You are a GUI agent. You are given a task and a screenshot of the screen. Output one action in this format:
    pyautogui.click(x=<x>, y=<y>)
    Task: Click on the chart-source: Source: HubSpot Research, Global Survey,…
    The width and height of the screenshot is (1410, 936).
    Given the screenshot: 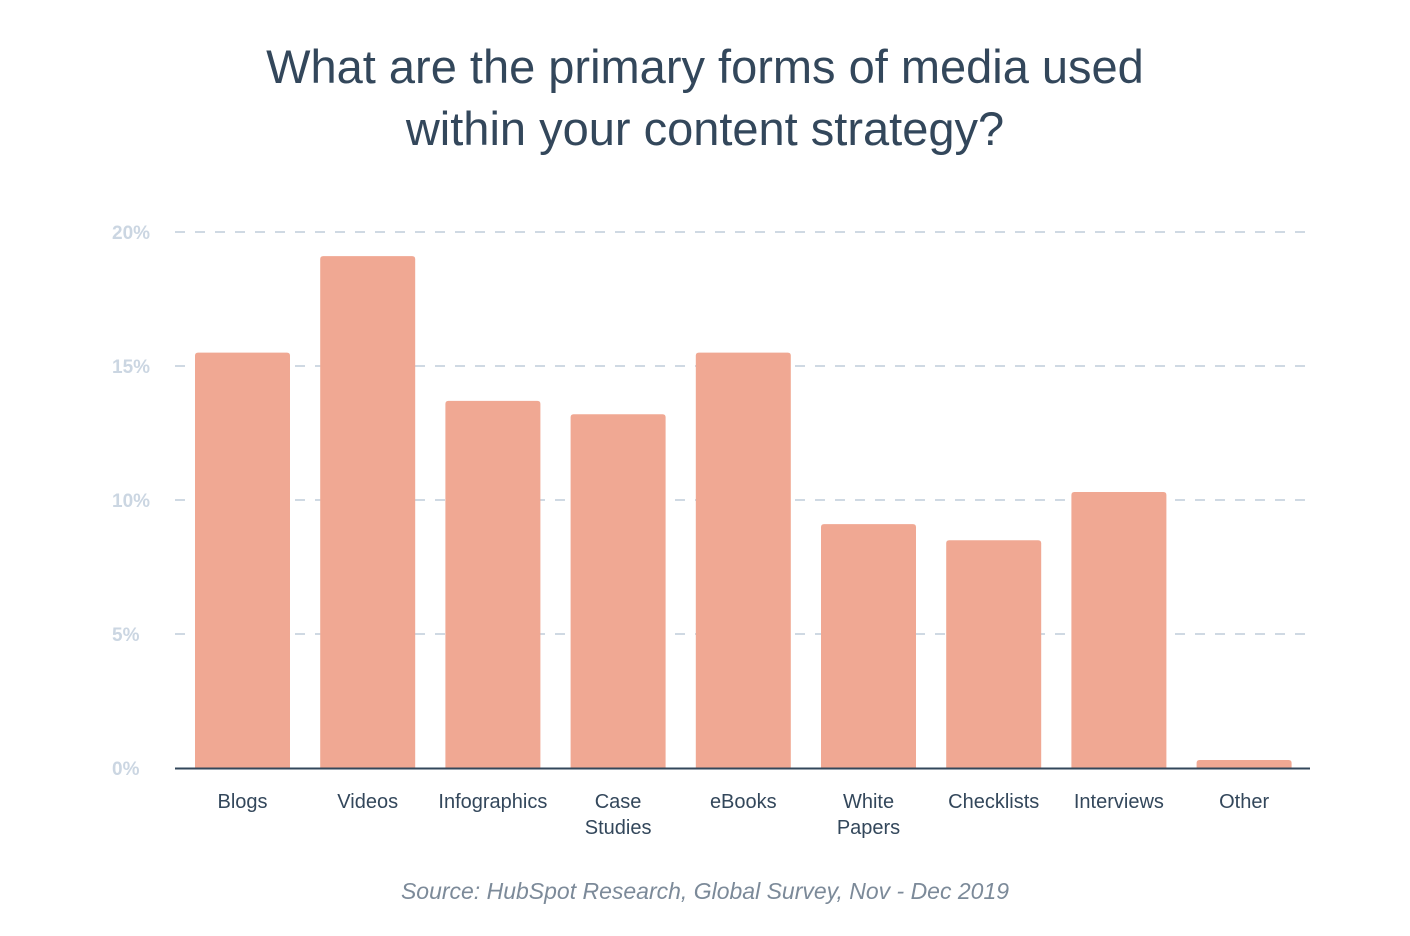 What is the action you would take?
    pyautogui.click(x=705, y=891)
    